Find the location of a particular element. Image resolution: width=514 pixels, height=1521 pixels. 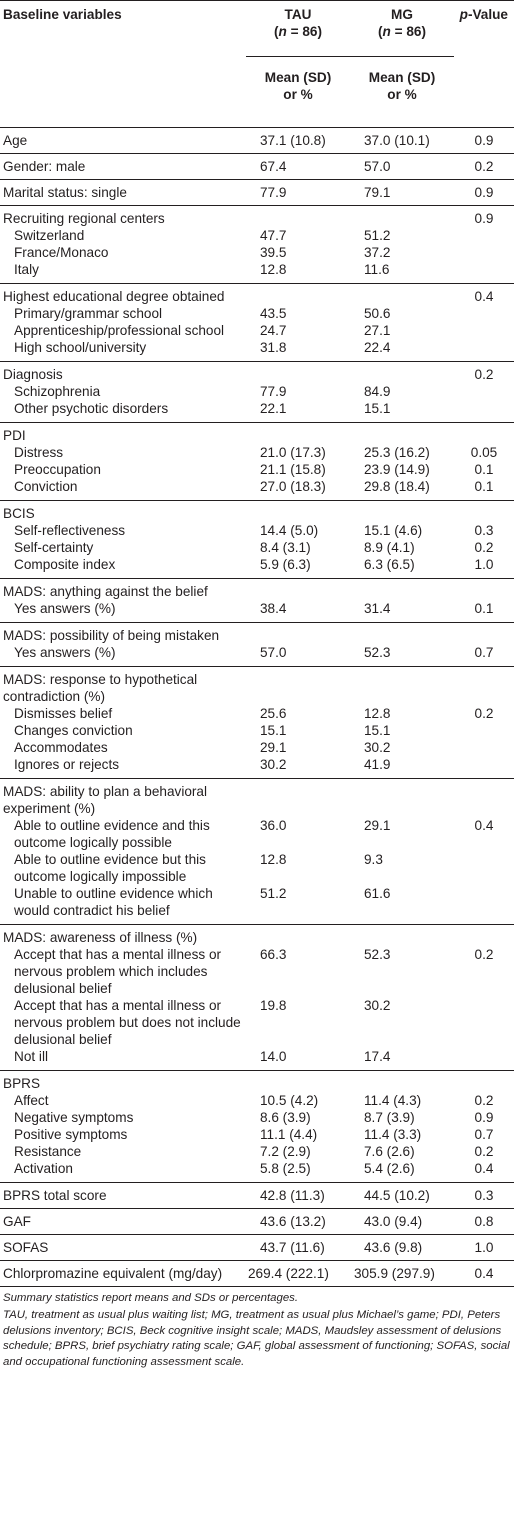

header-pvalue: p-Value is located at coordinates (484, 64).